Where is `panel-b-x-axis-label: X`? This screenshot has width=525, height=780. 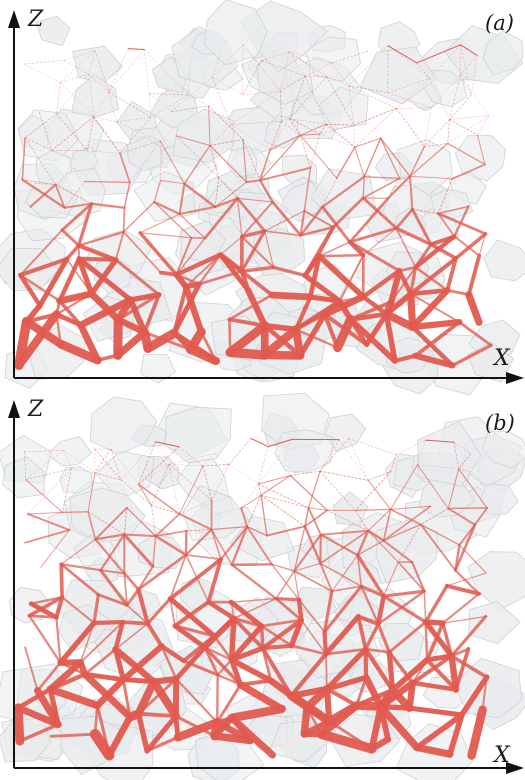
panel-b-x-axis-label: X is located at coordinates (501, 755).